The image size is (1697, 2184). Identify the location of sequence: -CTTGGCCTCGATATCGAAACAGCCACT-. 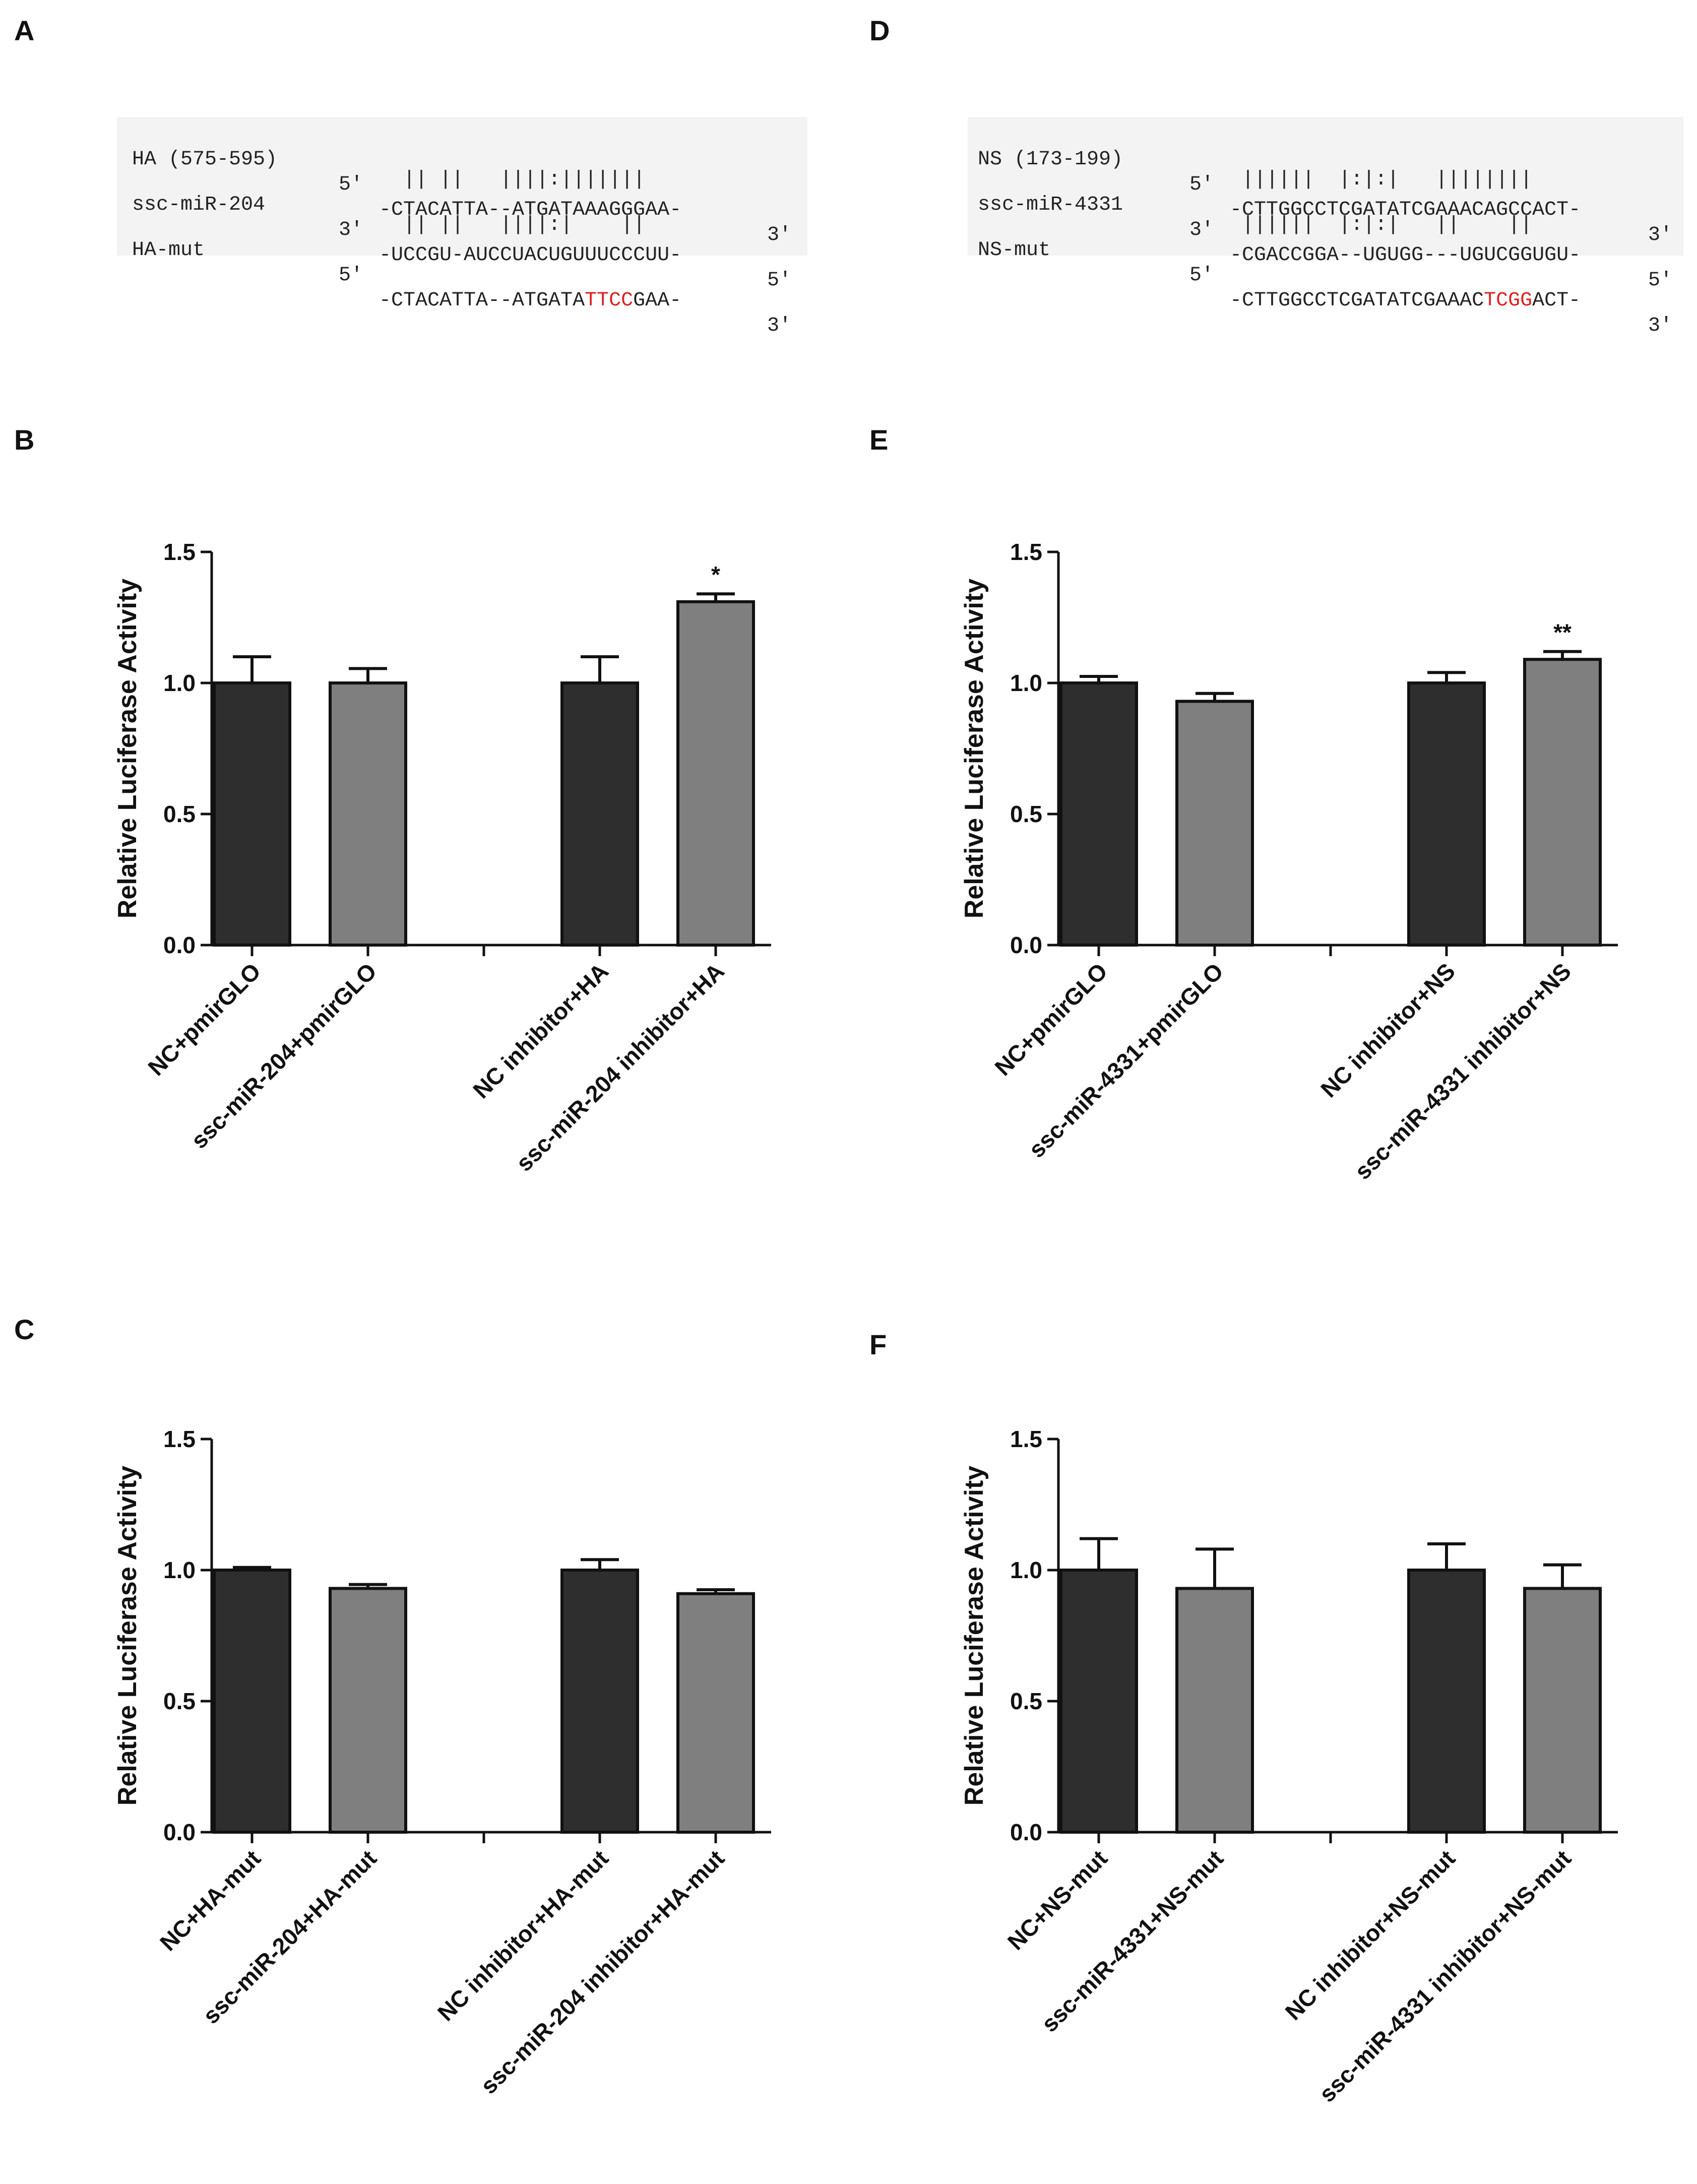
(1406, 210).